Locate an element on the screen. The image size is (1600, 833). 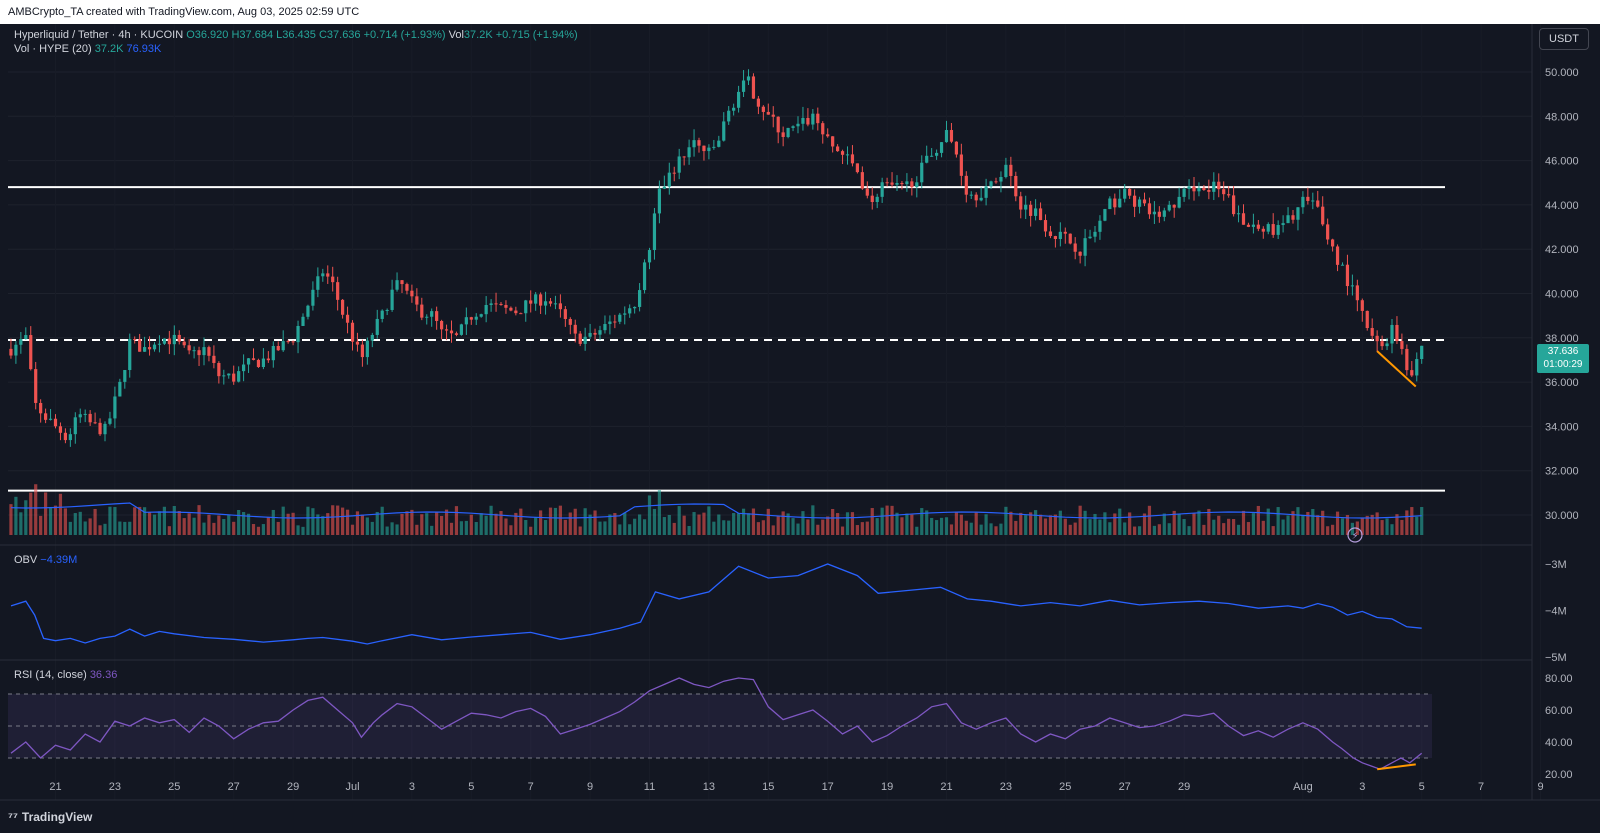
rsi-label: RSI (14, close) is located at coordinates (50, 675).